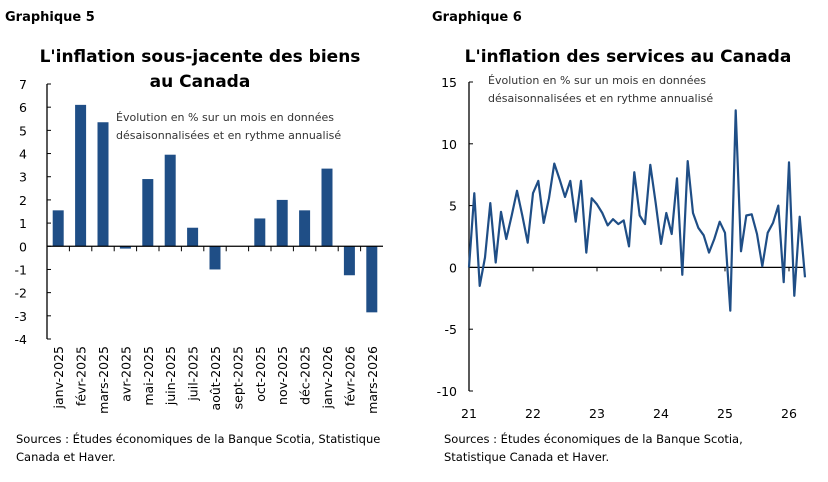  I want to click on y-tick-label: 1, so click(23, 223).